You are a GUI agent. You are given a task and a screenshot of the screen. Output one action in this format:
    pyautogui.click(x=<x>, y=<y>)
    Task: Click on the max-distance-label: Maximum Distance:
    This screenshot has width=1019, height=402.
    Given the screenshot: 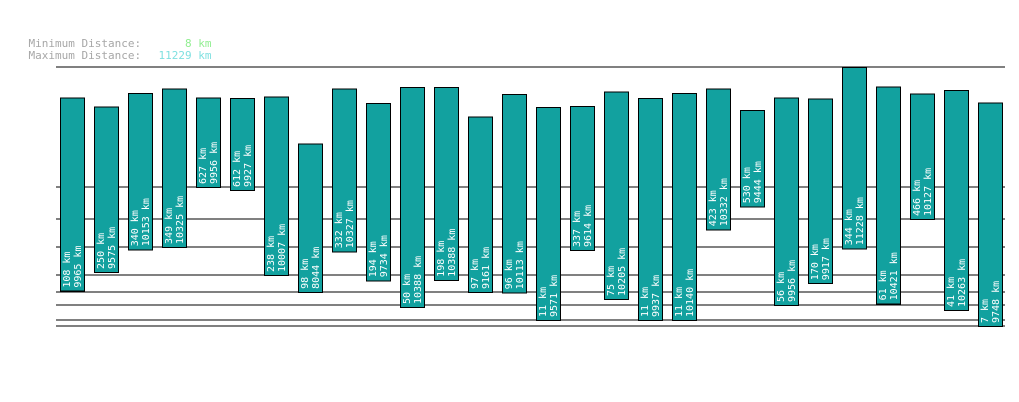 What is the action you would take?
    pyautogui.click(x=85, y=55)
    